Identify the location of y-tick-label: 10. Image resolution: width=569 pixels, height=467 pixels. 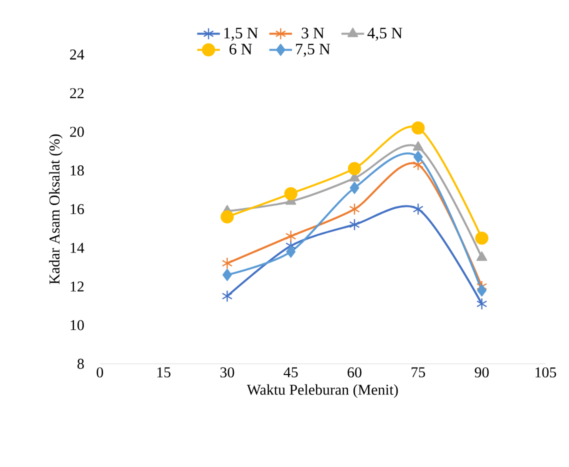
(77, 325).